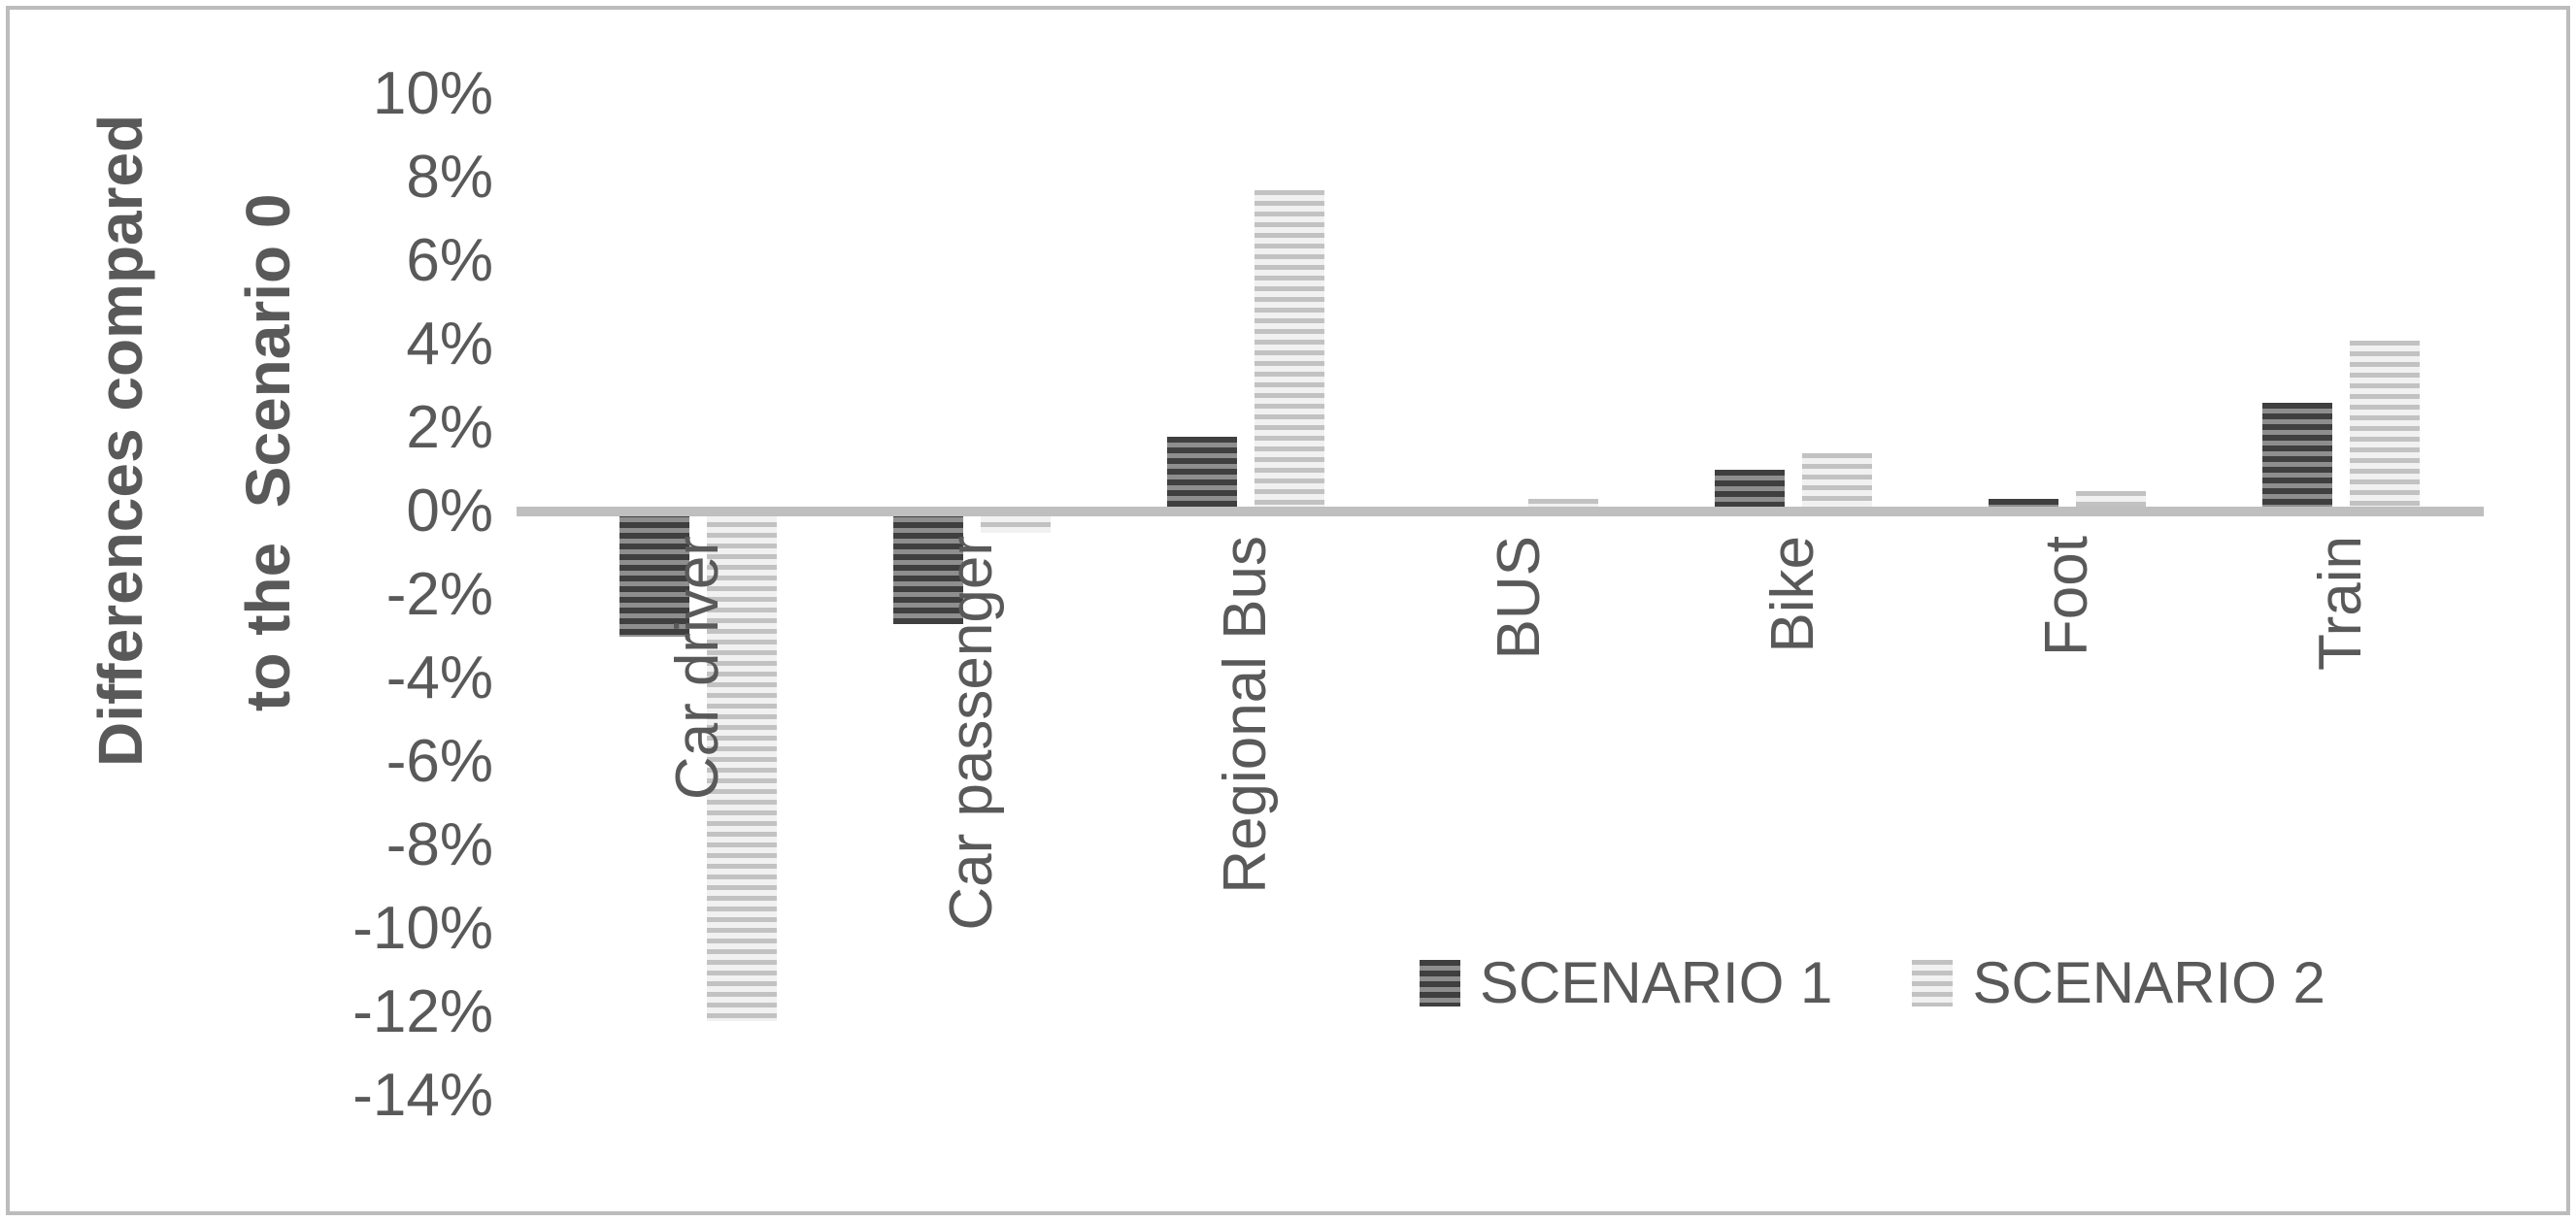  What do you see at coordinates (450, 511) in the screenshot?
I see `y-tick-label-0%: 0%` at bounding box center [450, 511].